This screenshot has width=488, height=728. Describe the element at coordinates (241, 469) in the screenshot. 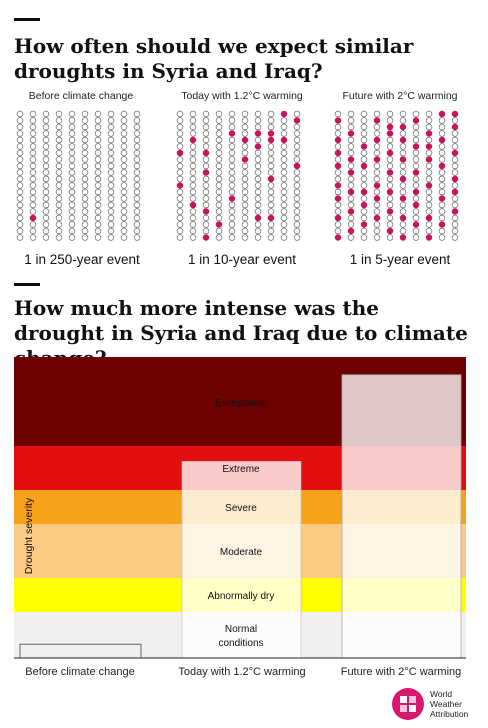

I see `band-label-extreme: Extreme` at that location.